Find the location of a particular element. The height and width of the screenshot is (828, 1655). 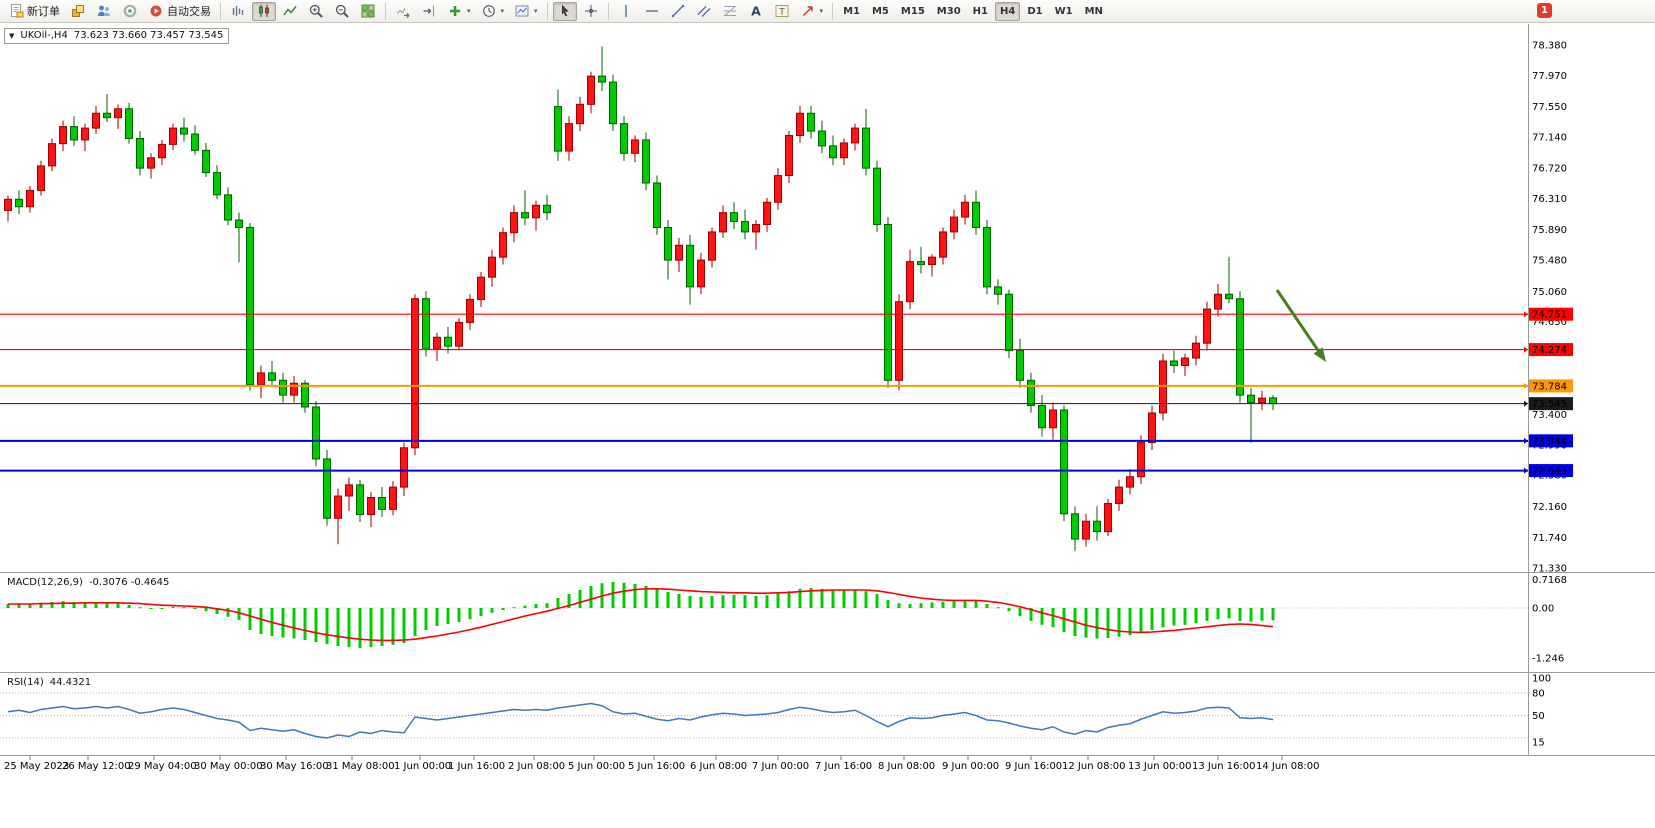

text-button: A is located at coordinates (756, 11).